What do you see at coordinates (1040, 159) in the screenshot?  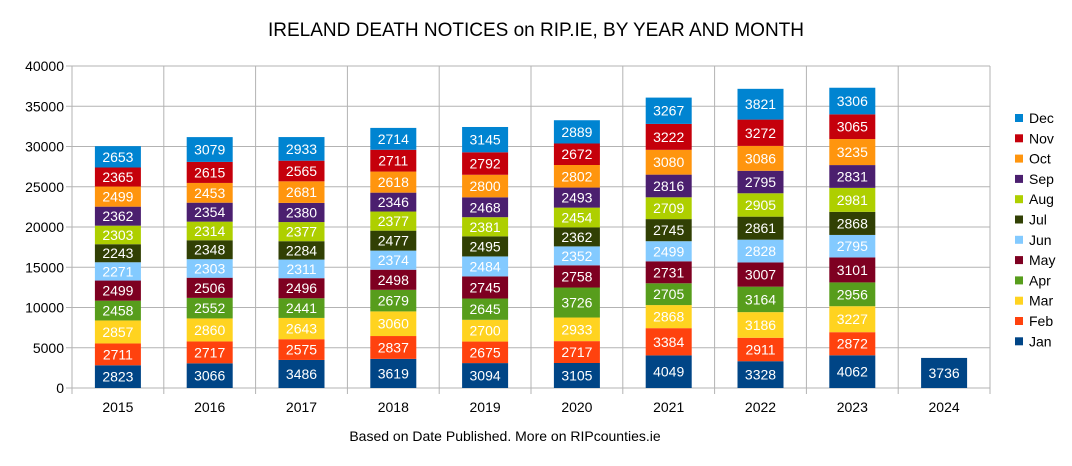 I see `legend-label: Oct` at bounding box center [1040, 159].